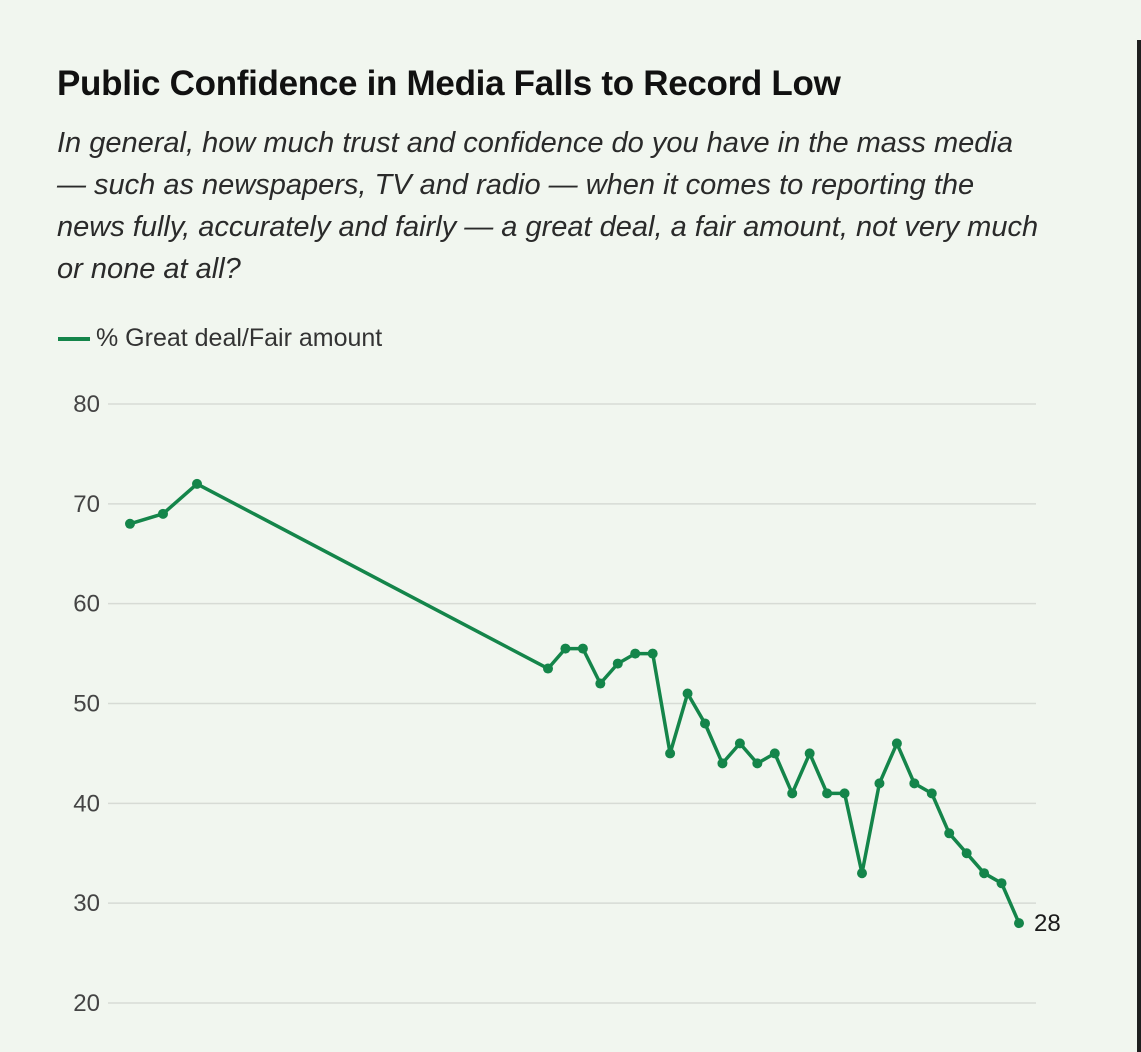 The image size is (1141, 1052). I want to click on y-tick-label: 20, so click(86, 1003).